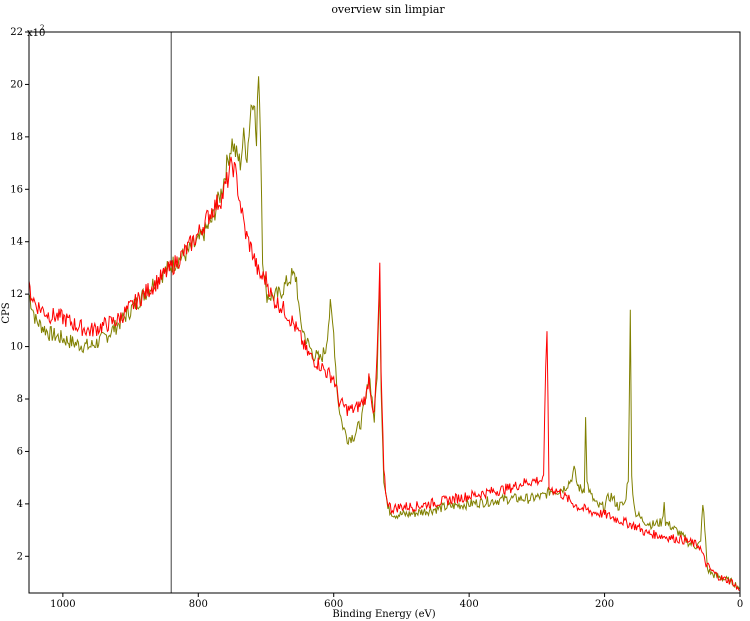  I want to click on x-axis-ticks: 1000 800 600 400 200 0, so click(396, 601).